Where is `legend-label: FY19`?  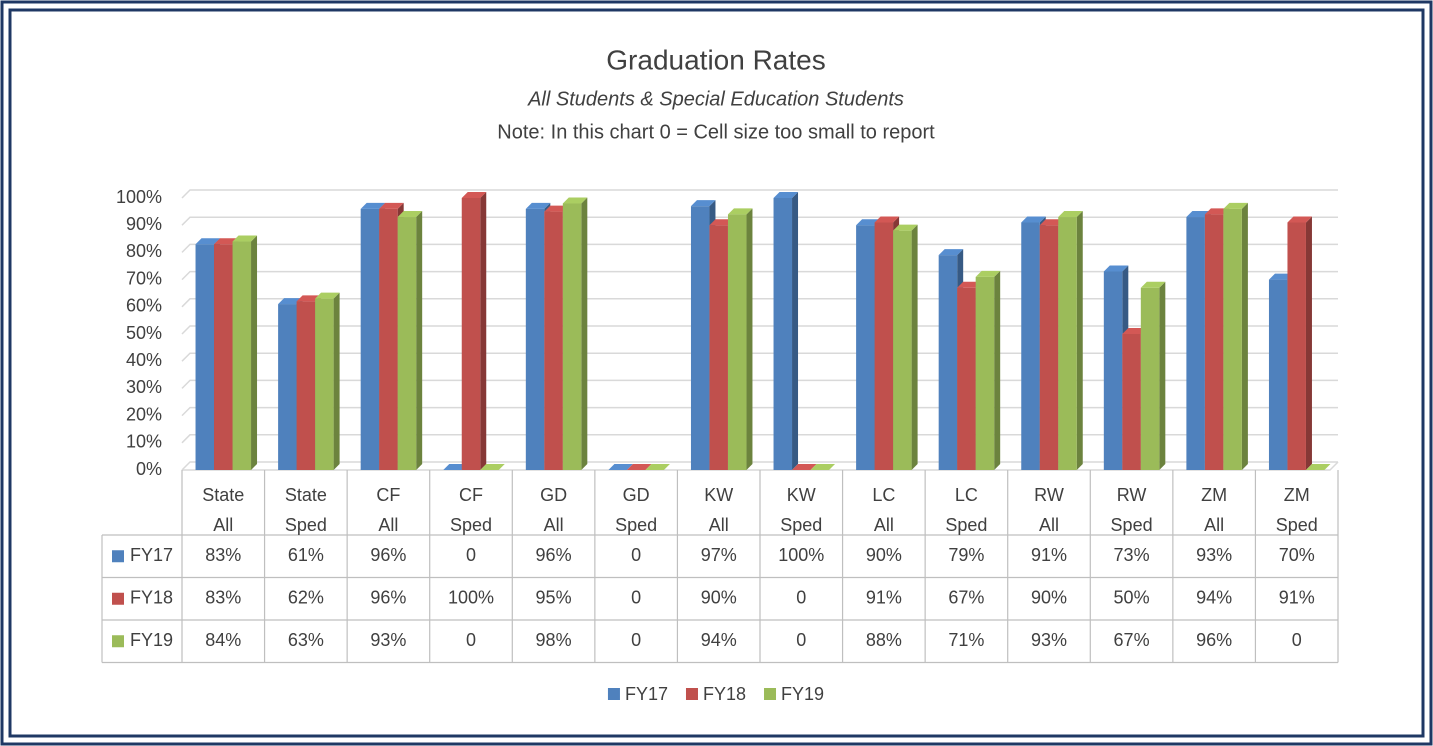
legend-label: FY19 is located at coordinates (802, 694).